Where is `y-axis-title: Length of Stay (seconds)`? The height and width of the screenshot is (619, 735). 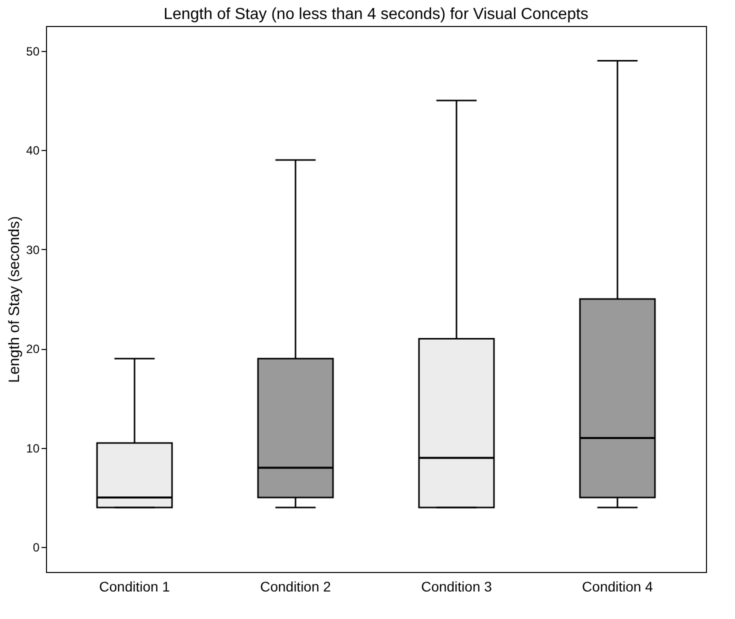
y-axis-title: Length of Stay (seconds) is located at coordinates (15, 299).